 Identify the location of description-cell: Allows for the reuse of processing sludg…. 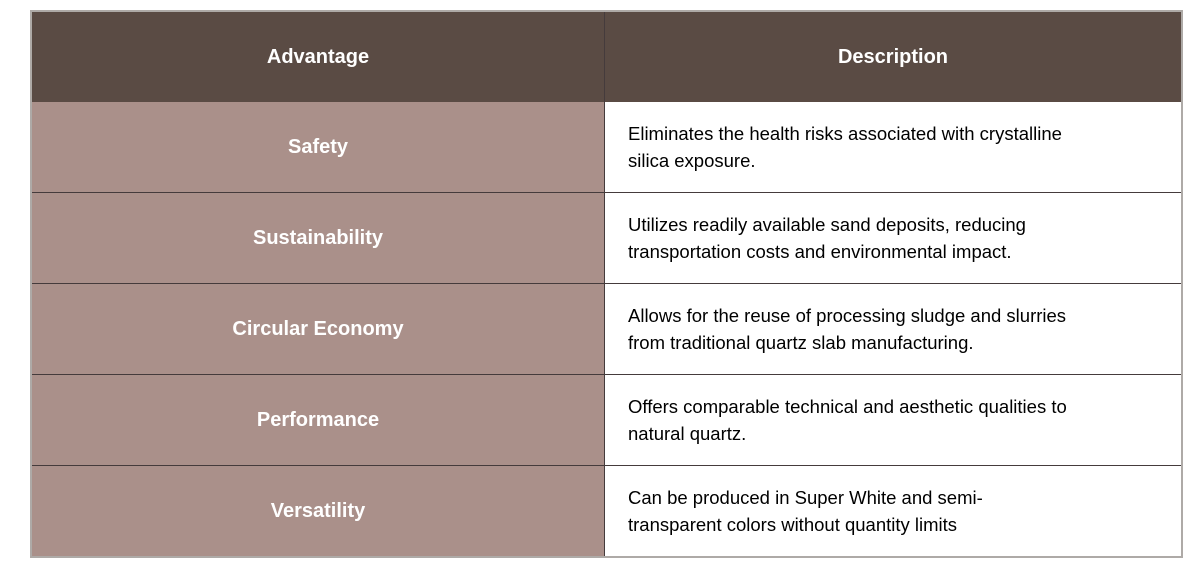
(893, 329).